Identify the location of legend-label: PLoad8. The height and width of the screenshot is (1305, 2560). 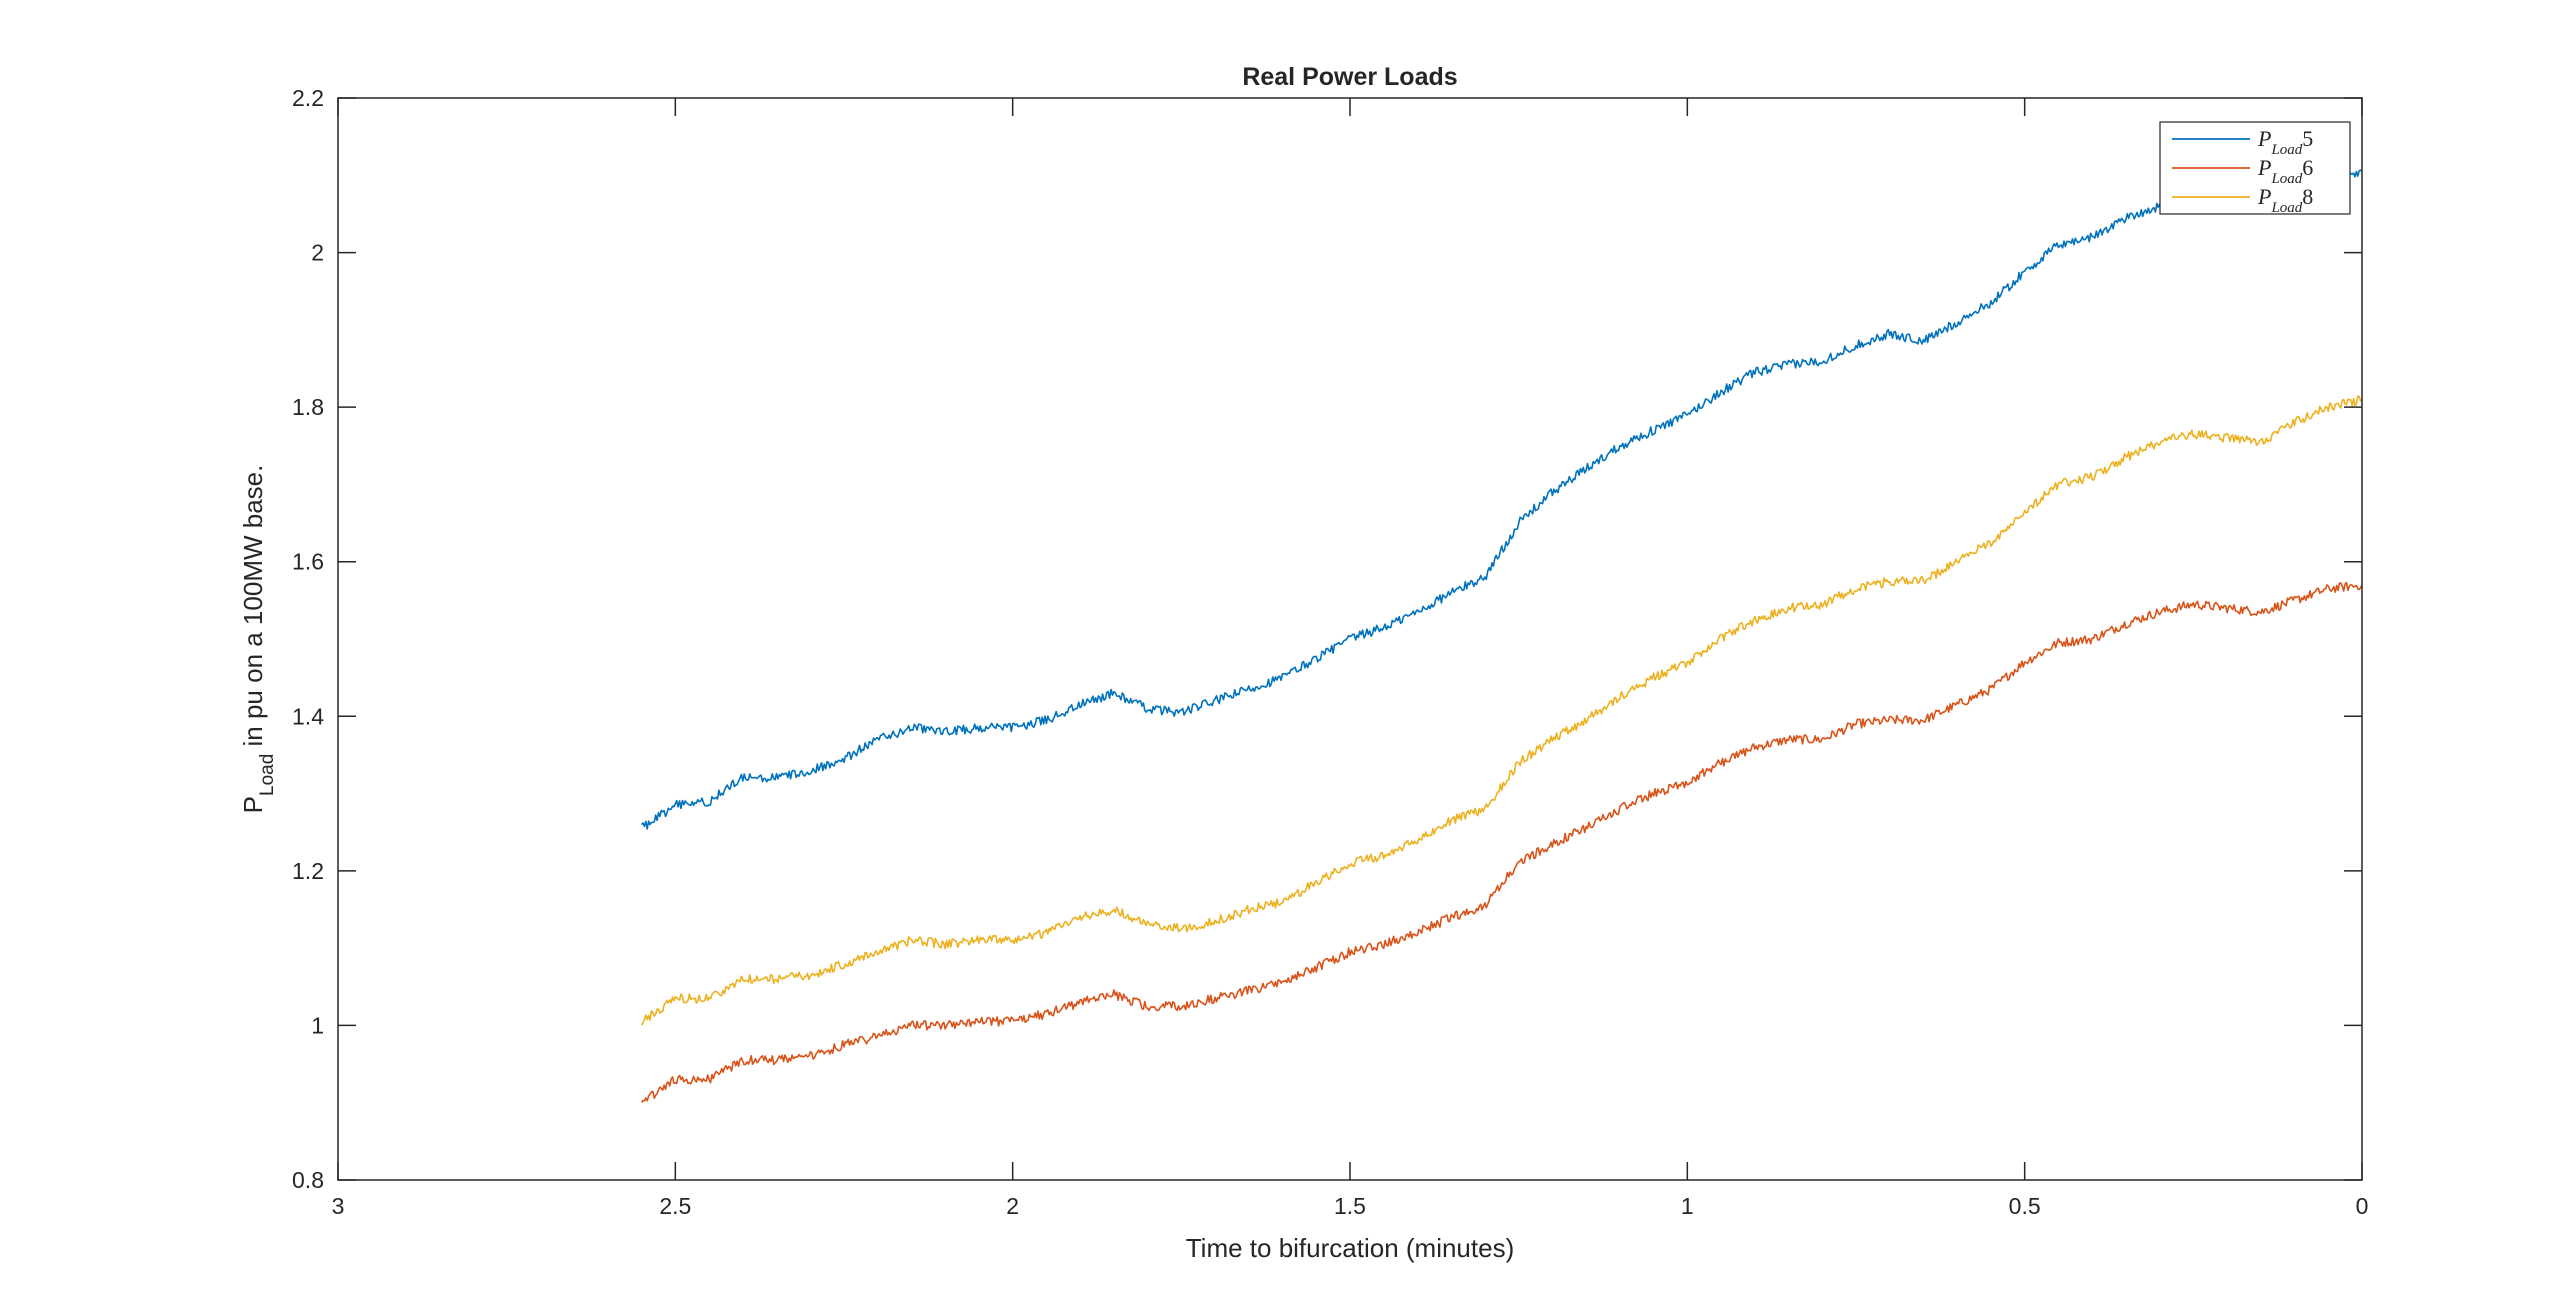
(2285, 200).